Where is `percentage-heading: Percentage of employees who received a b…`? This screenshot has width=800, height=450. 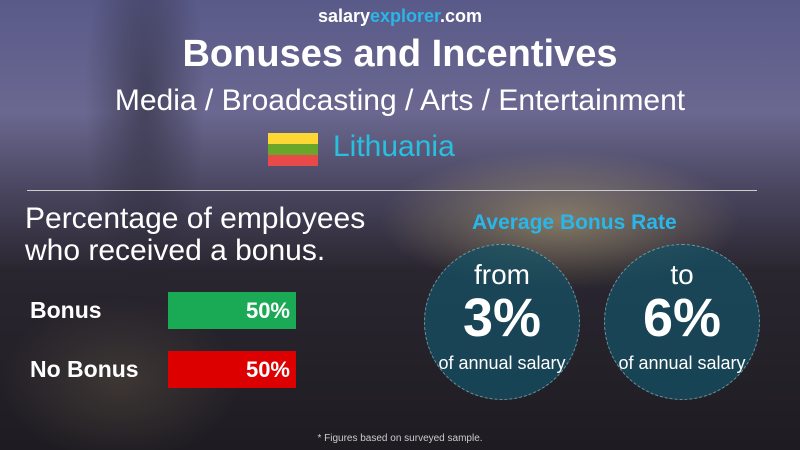 percentage-heading: Percentage of employees who received a b… is located at coordinates (195, 234).